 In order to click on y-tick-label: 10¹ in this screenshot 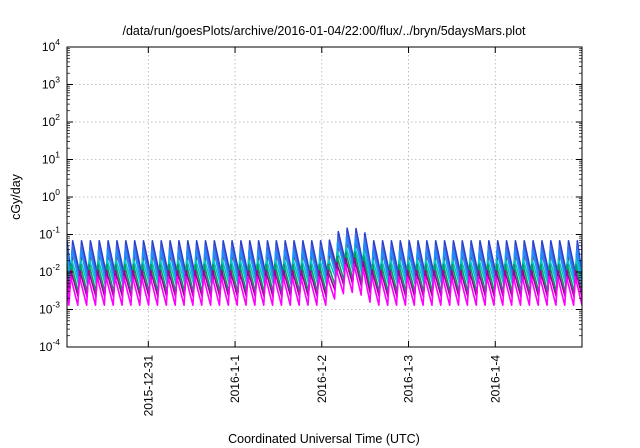, I will do `click(51, 158)`.